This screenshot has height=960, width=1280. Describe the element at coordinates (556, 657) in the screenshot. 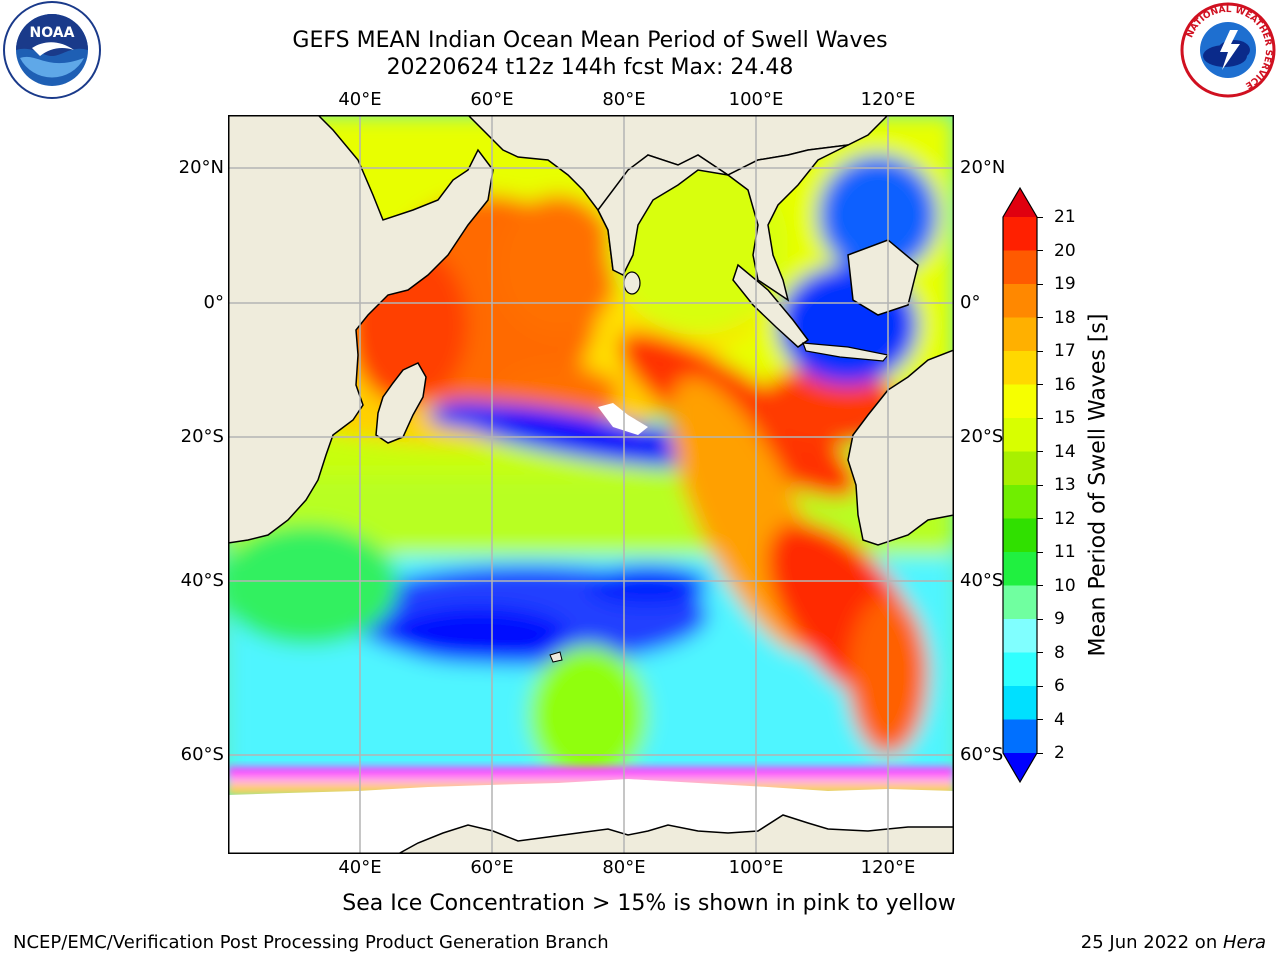

I see `kerguelen-island` at that location.